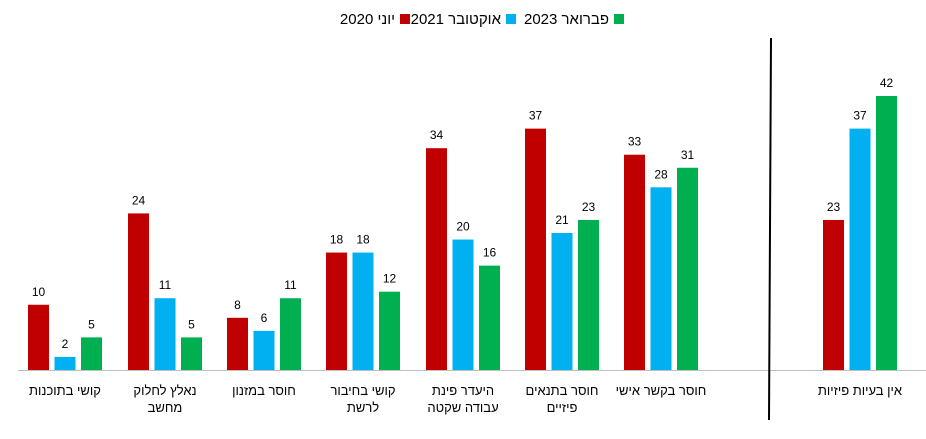  I want to click on legend: יוני 2020 אוקטובר 2021 פברואר 2023, so click(482, 19).